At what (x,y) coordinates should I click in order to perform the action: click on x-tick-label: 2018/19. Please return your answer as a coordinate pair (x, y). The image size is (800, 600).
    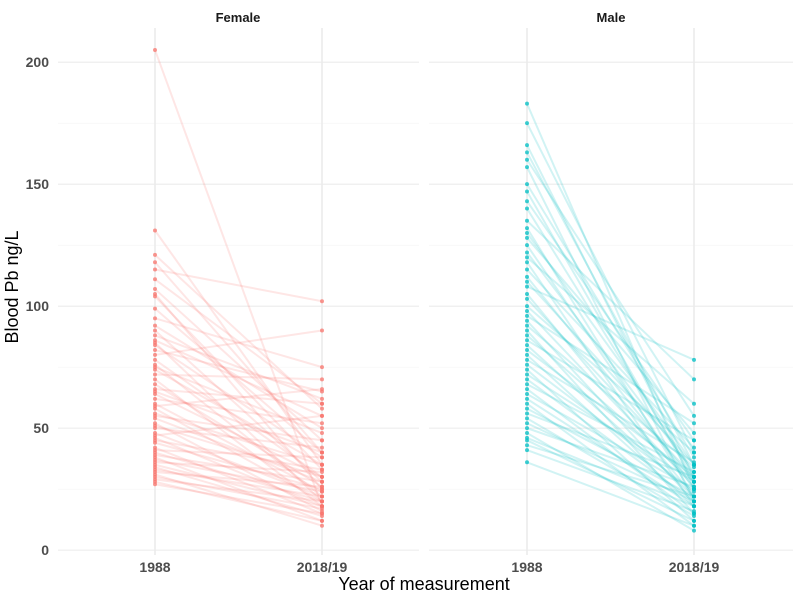
    Looking at the image, I should click on (322, 567).